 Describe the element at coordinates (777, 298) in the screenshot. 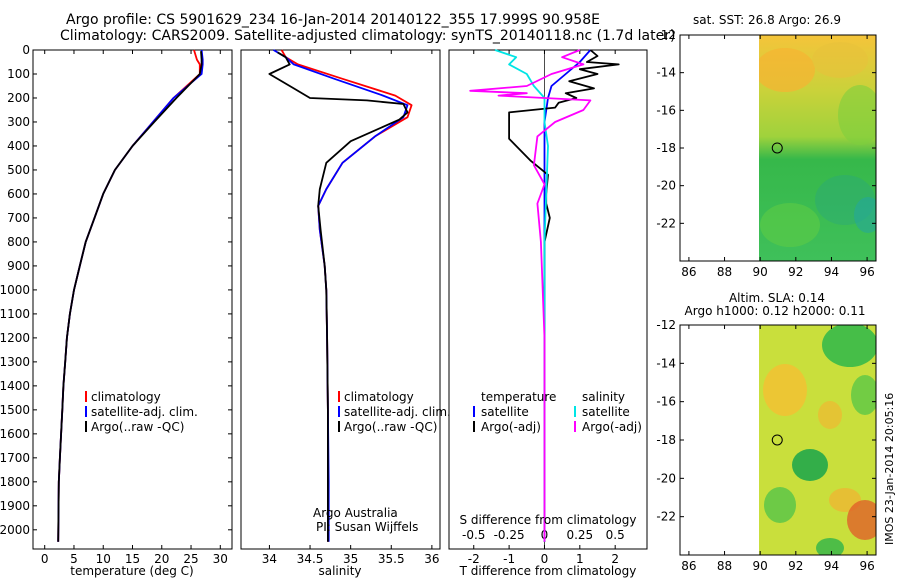

I see `sla-map-title-line1: Altim. SLA: 0.14` at that location.